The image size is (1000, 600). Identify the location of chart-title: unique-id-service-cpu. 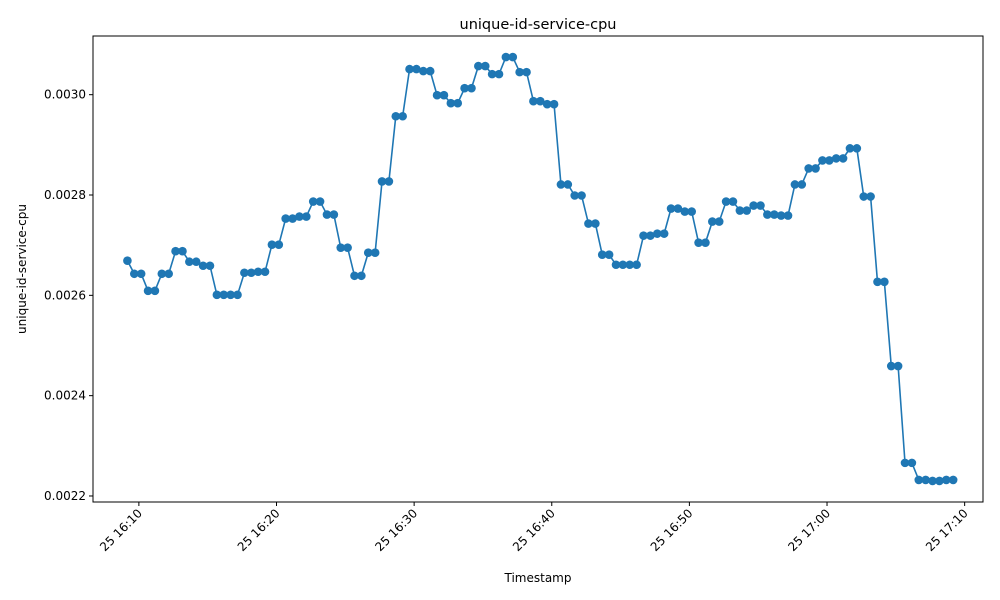
(538, 25).